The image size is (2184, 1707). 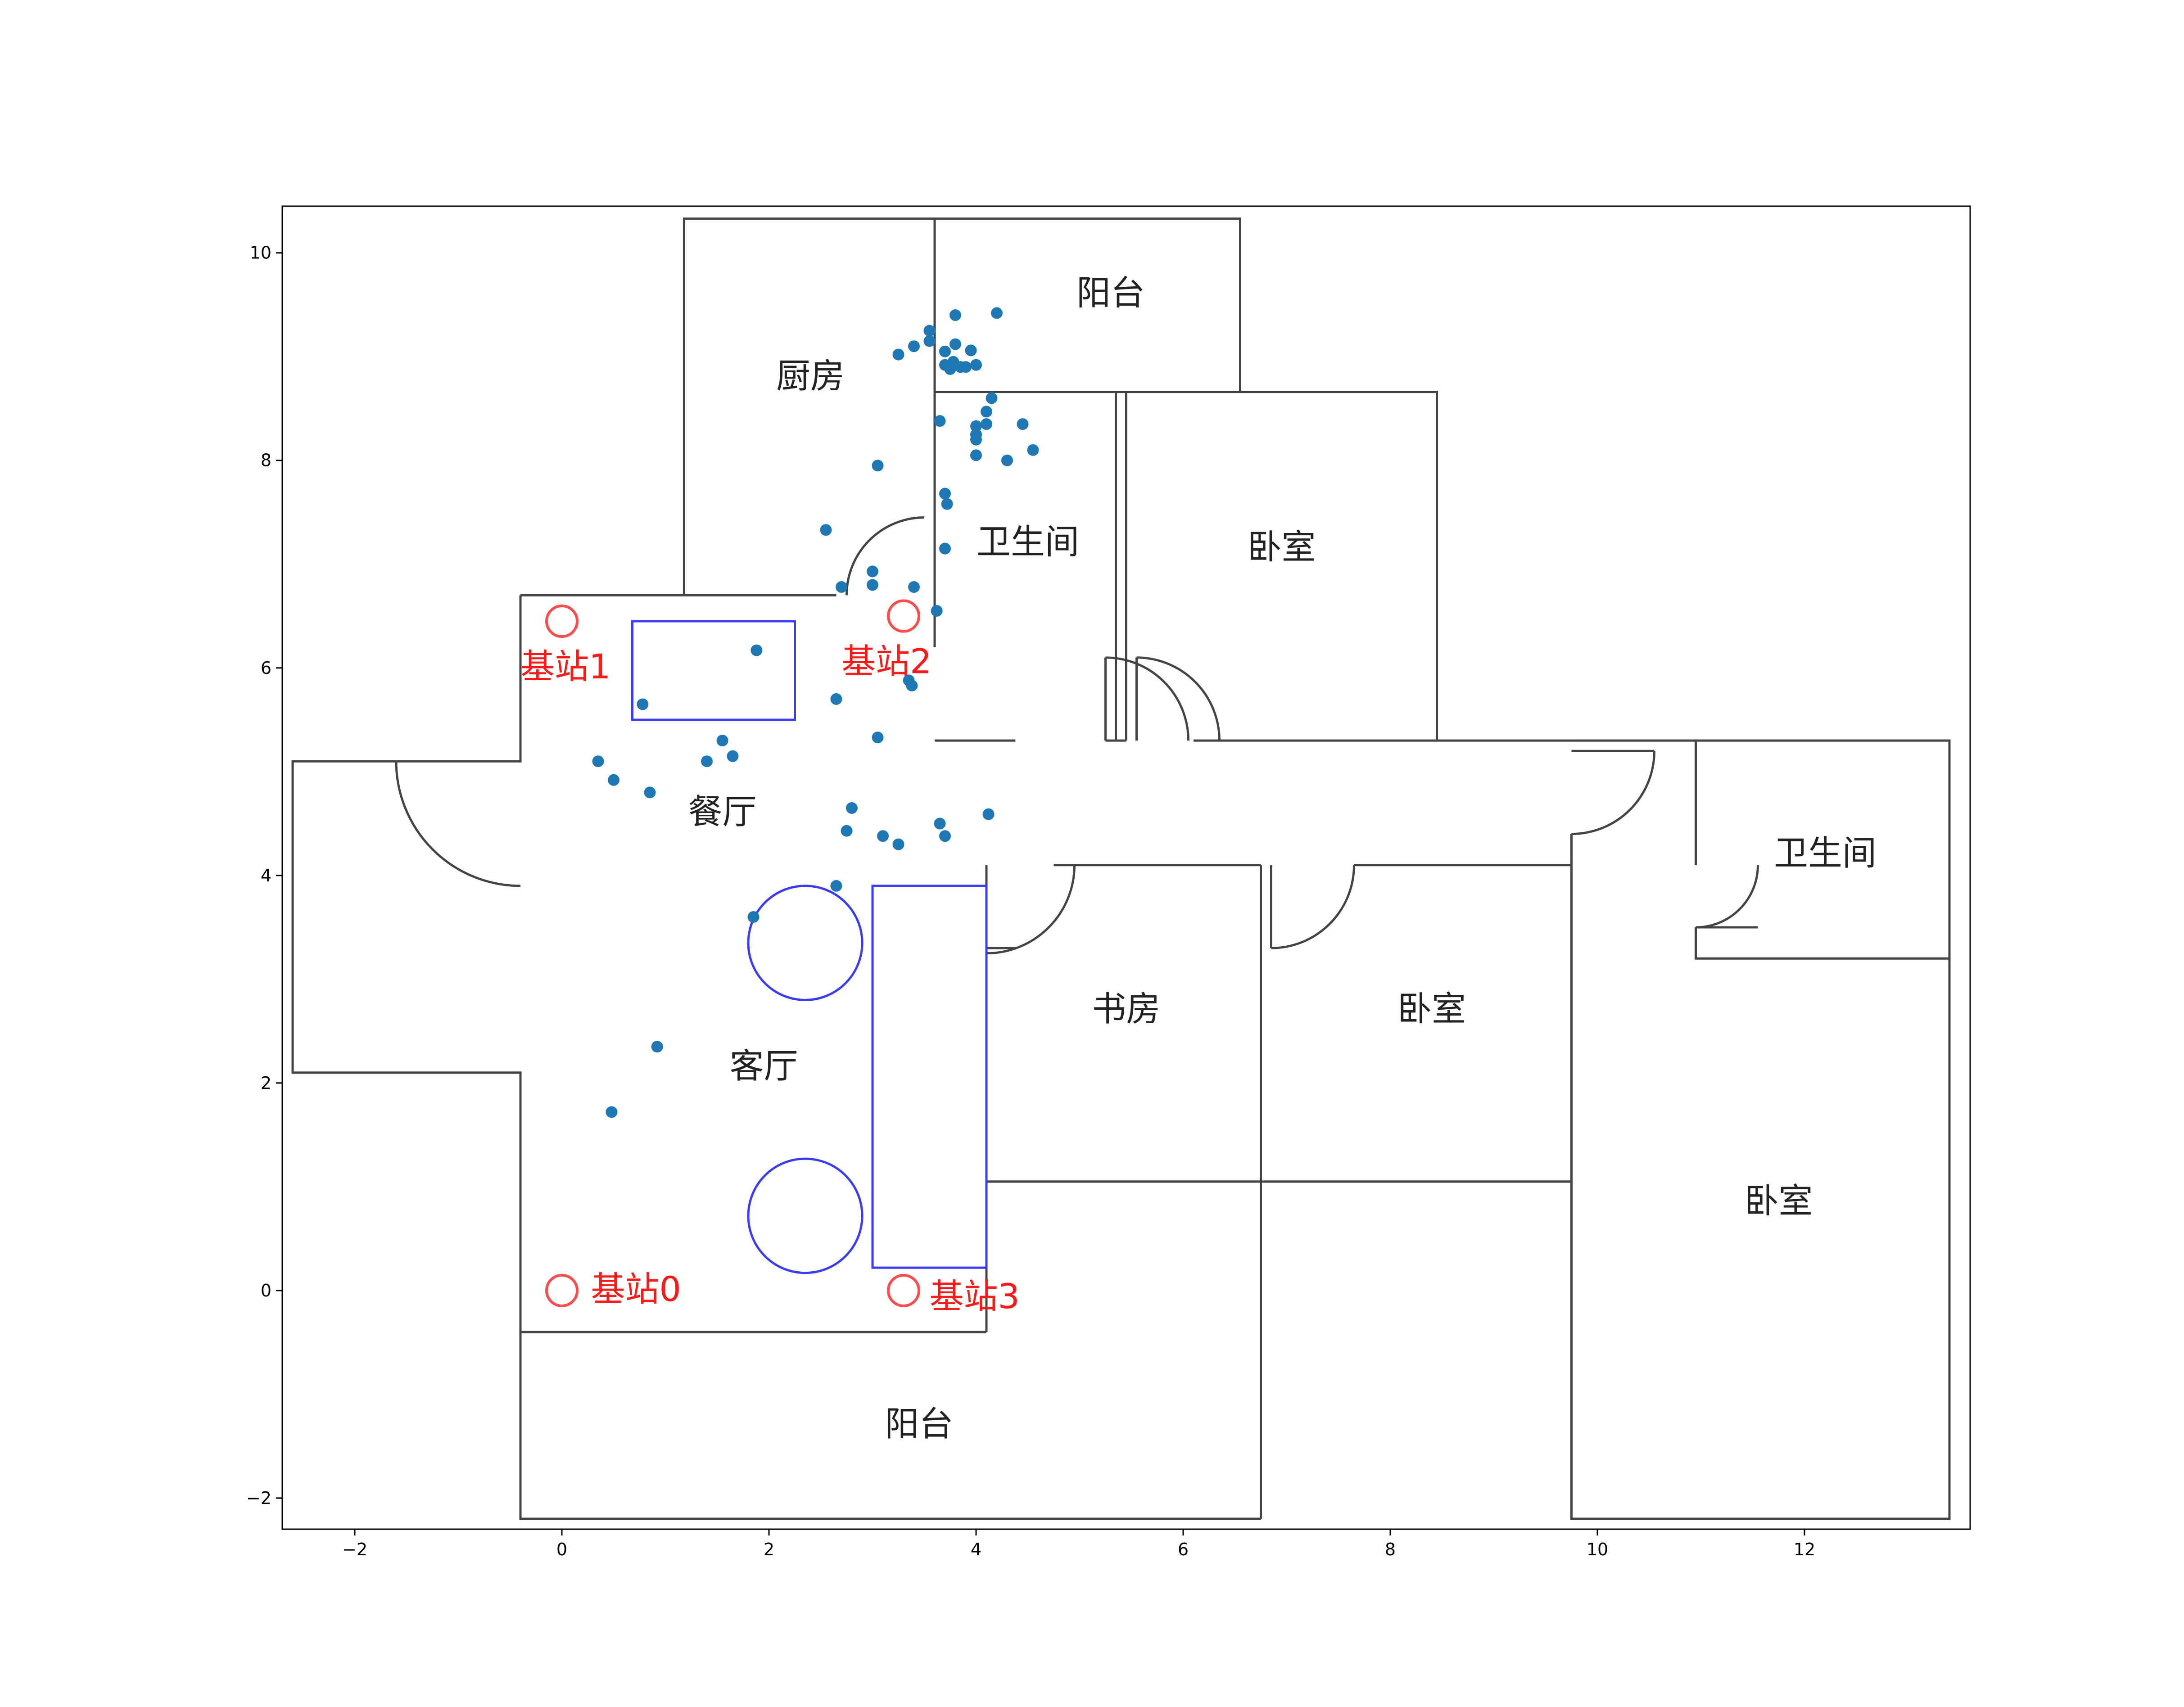 What do you see at coordinates (976, 1549) in the screenshot?
I see `x-tick-label: 4` at bounding box center [976, 1549].